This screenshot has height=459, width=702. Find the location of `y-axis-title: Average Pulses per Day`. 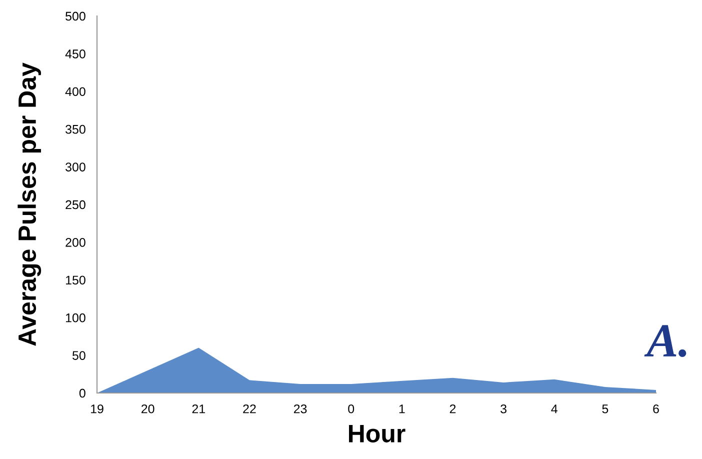

y-axis-title: Average Pulses per Day is located at coordinates (30, 204).